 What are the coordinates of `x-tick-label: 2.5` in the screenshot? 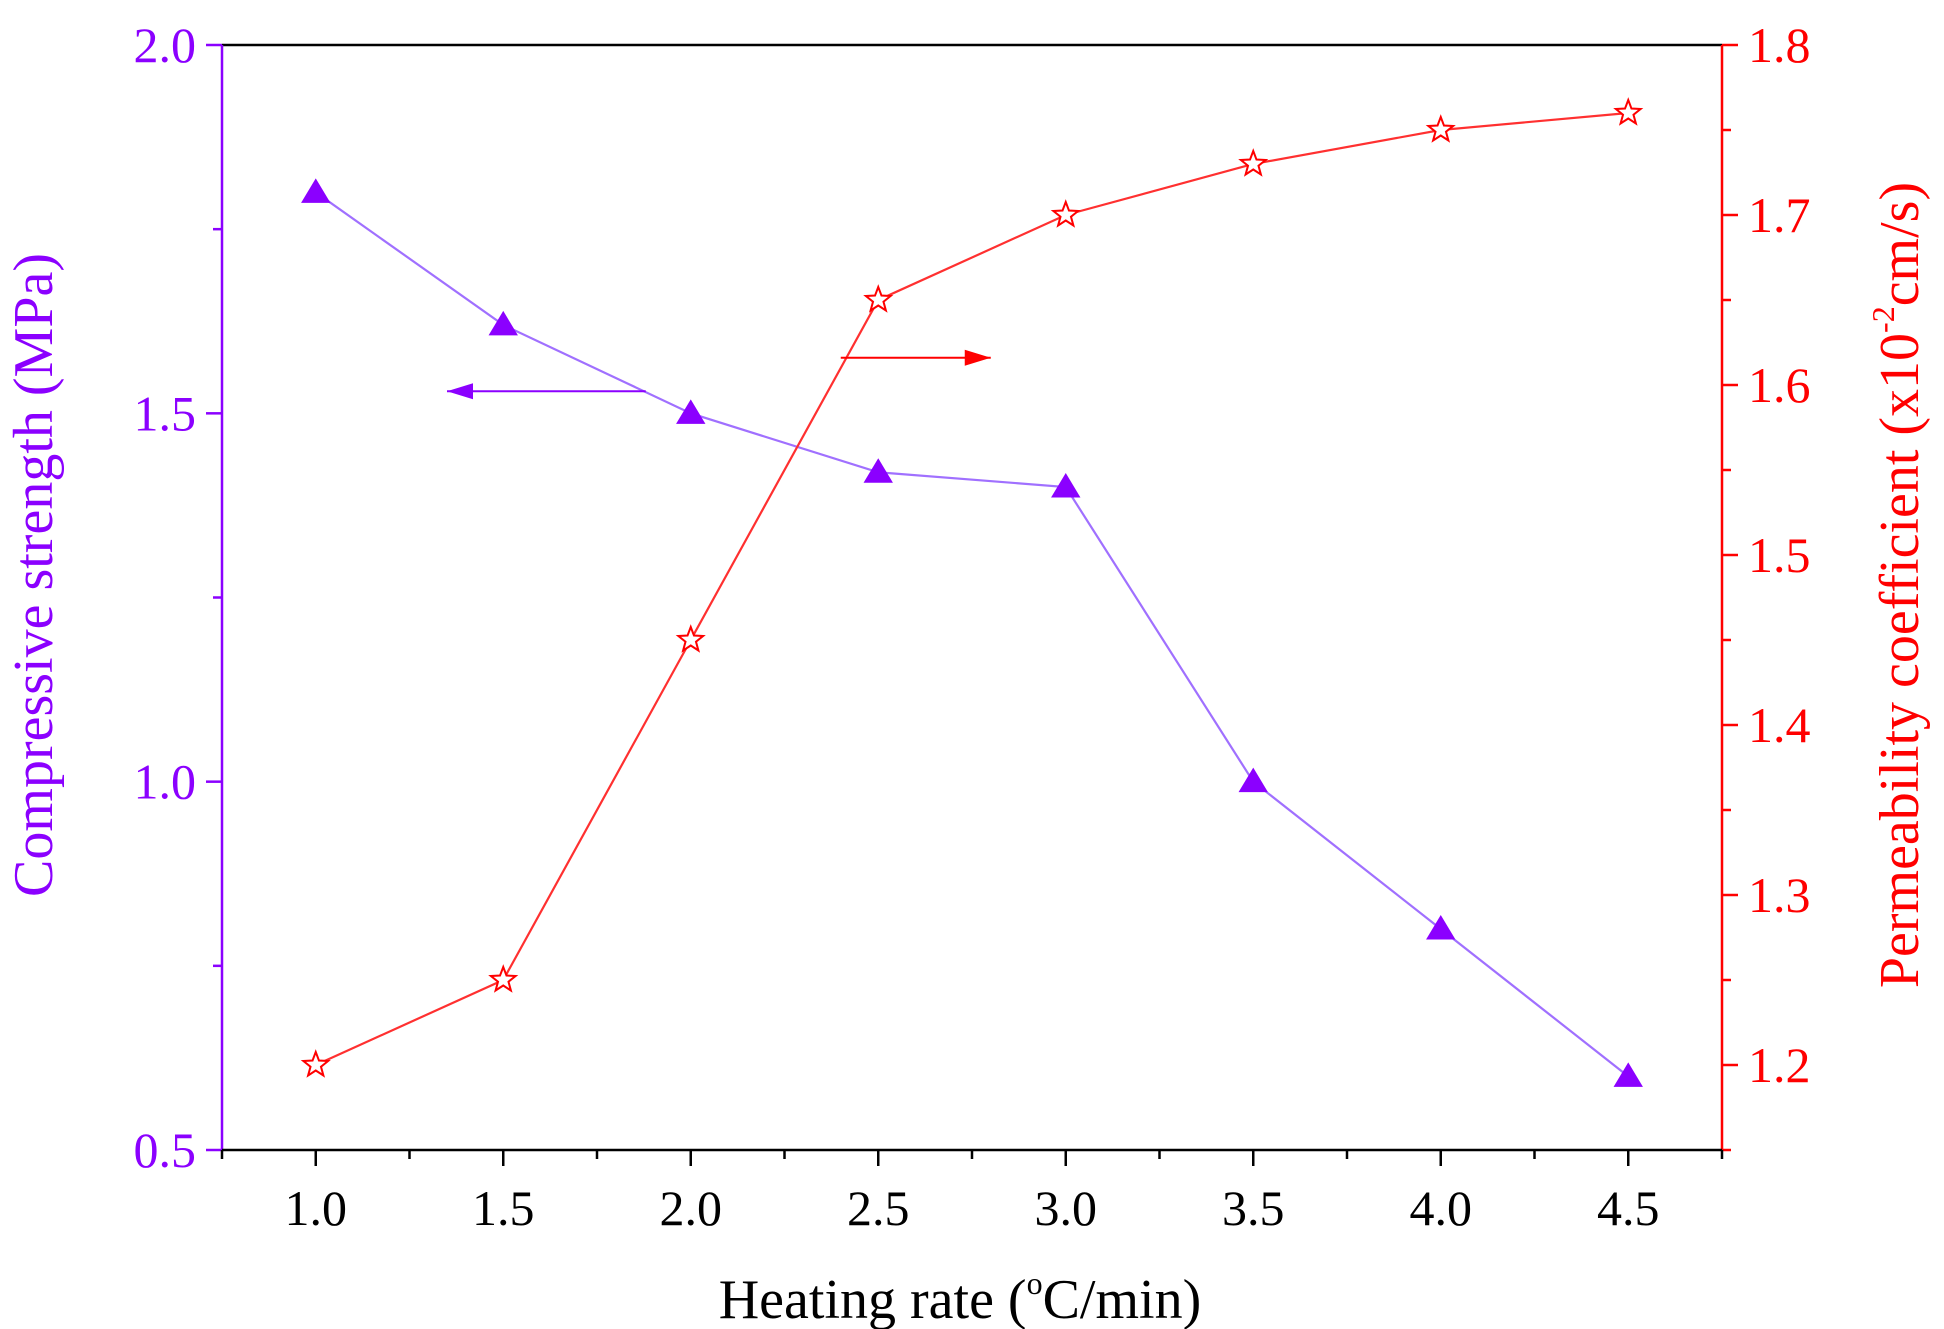 It's located at (878, 1208).